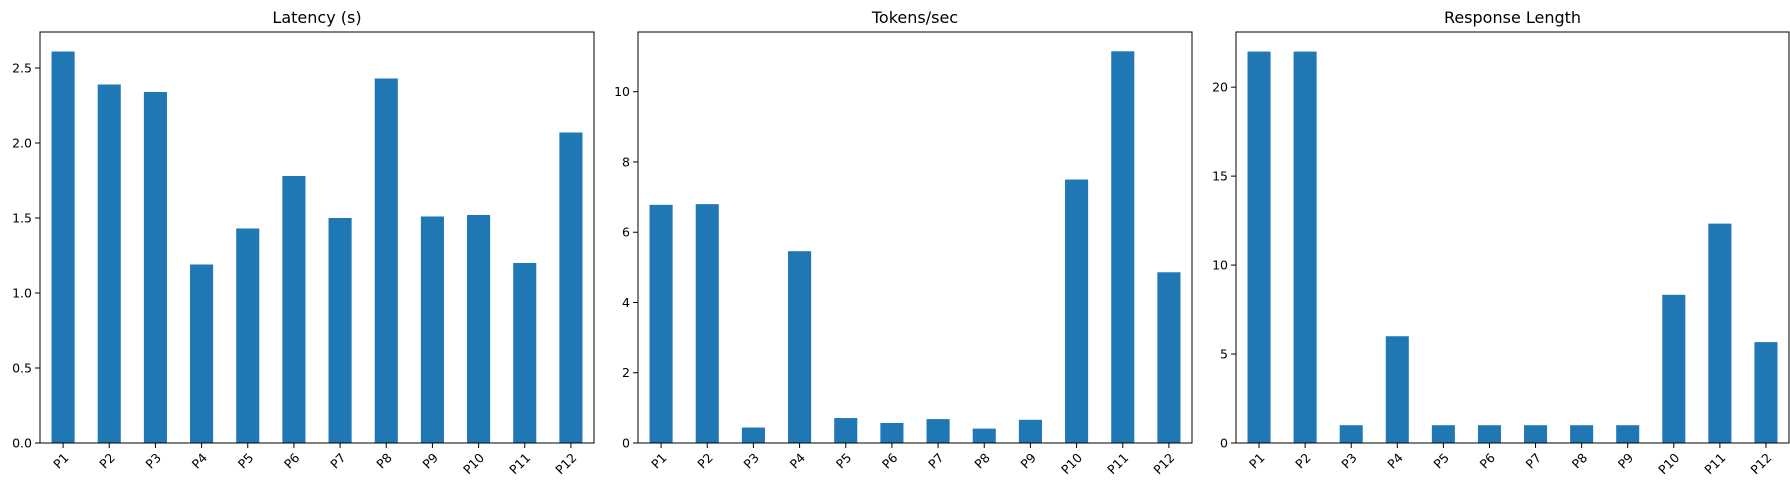  Describe the element at coordinates (1224, 354) in the screenshot. I see `y-tick-label: 5` at that location.